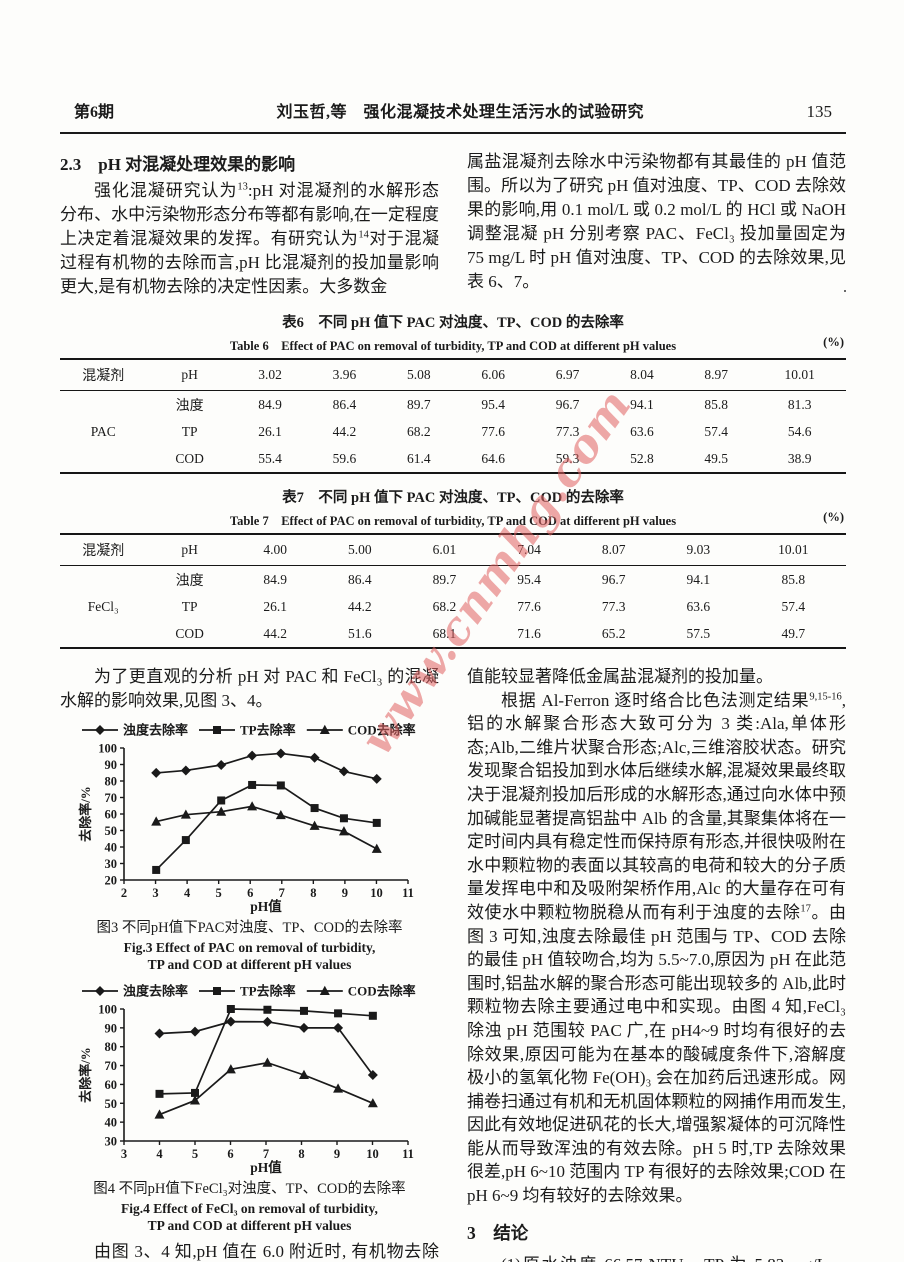 The width and height of the screenshot is (904, 1262). Describe the element at coordinates (103, 606) in the screenshot. I see `table-cell: FeCl₃` at that location.